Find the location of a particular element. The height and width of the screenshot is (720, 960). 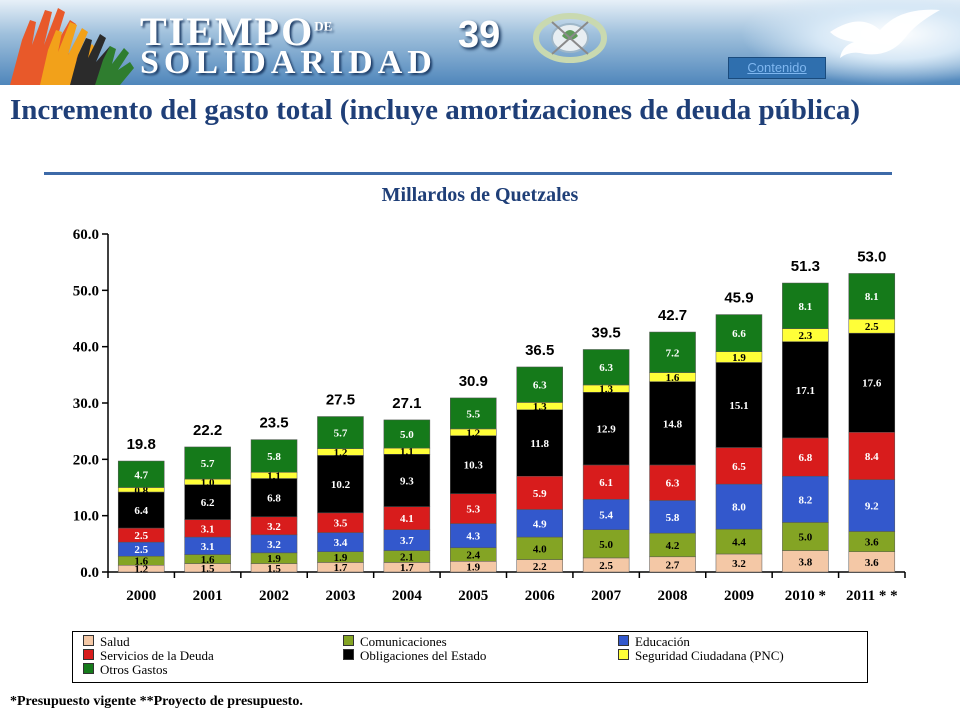

total-label: 39.5 is located at coordinates (606, 332).